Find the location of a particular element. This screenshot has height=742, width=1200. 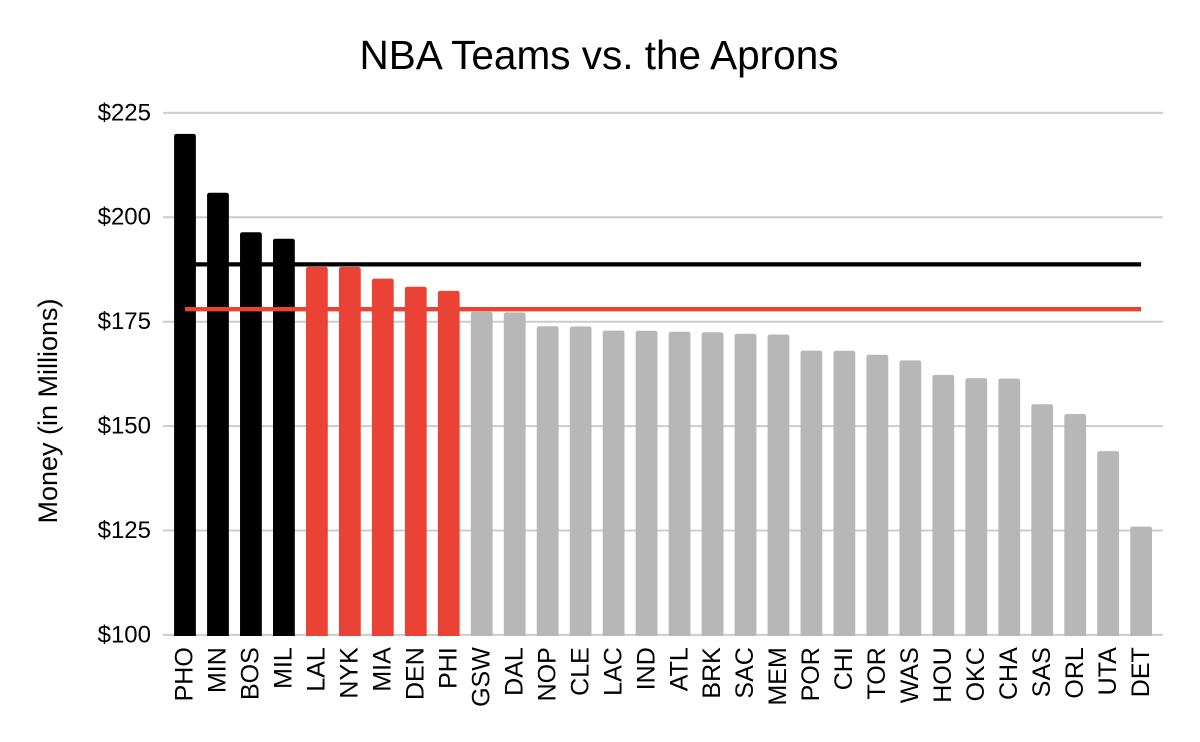

svg-text: $100 is located at coordinates (124, 634).